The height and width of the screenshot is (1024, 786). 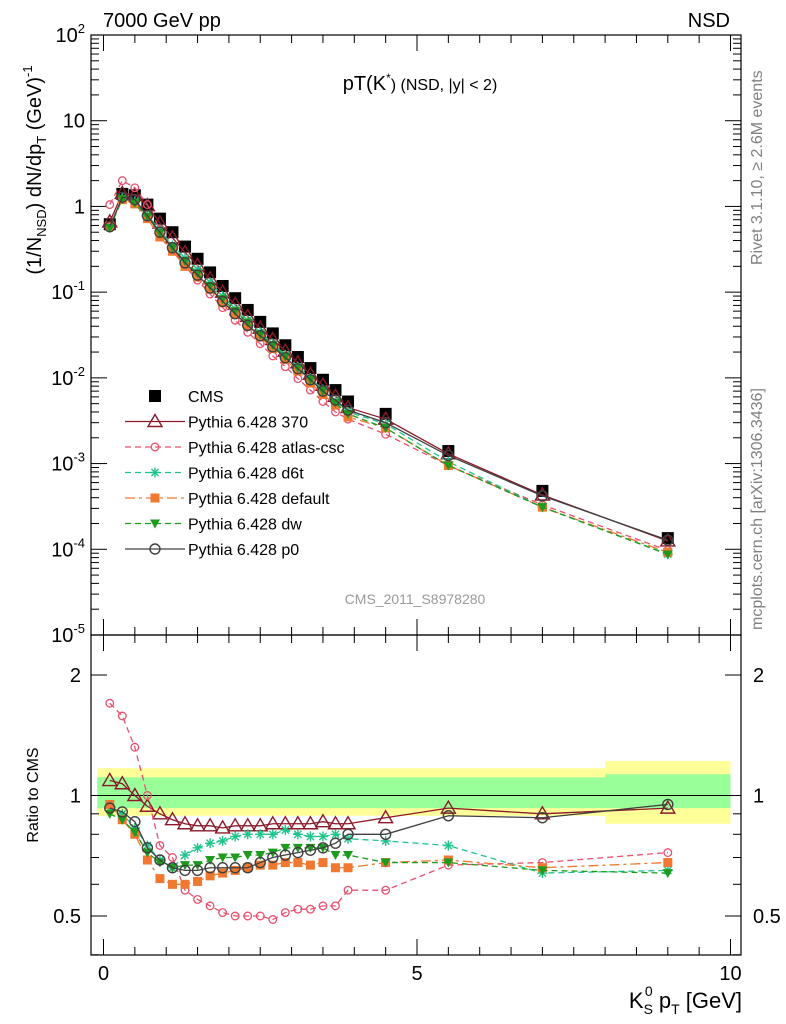 I want to click on ratio-uncertainty-bands, so click(x=414, y=792).